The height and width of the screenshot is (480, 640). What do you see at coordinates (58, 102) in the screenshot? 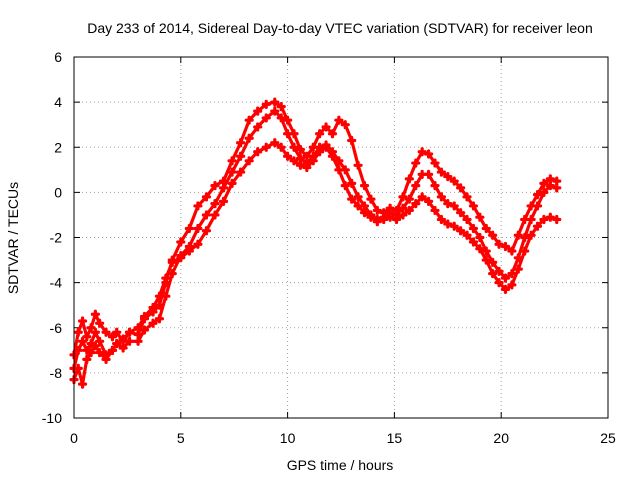
I see `y-tick-label: 4` at bounding box center [58, 102].